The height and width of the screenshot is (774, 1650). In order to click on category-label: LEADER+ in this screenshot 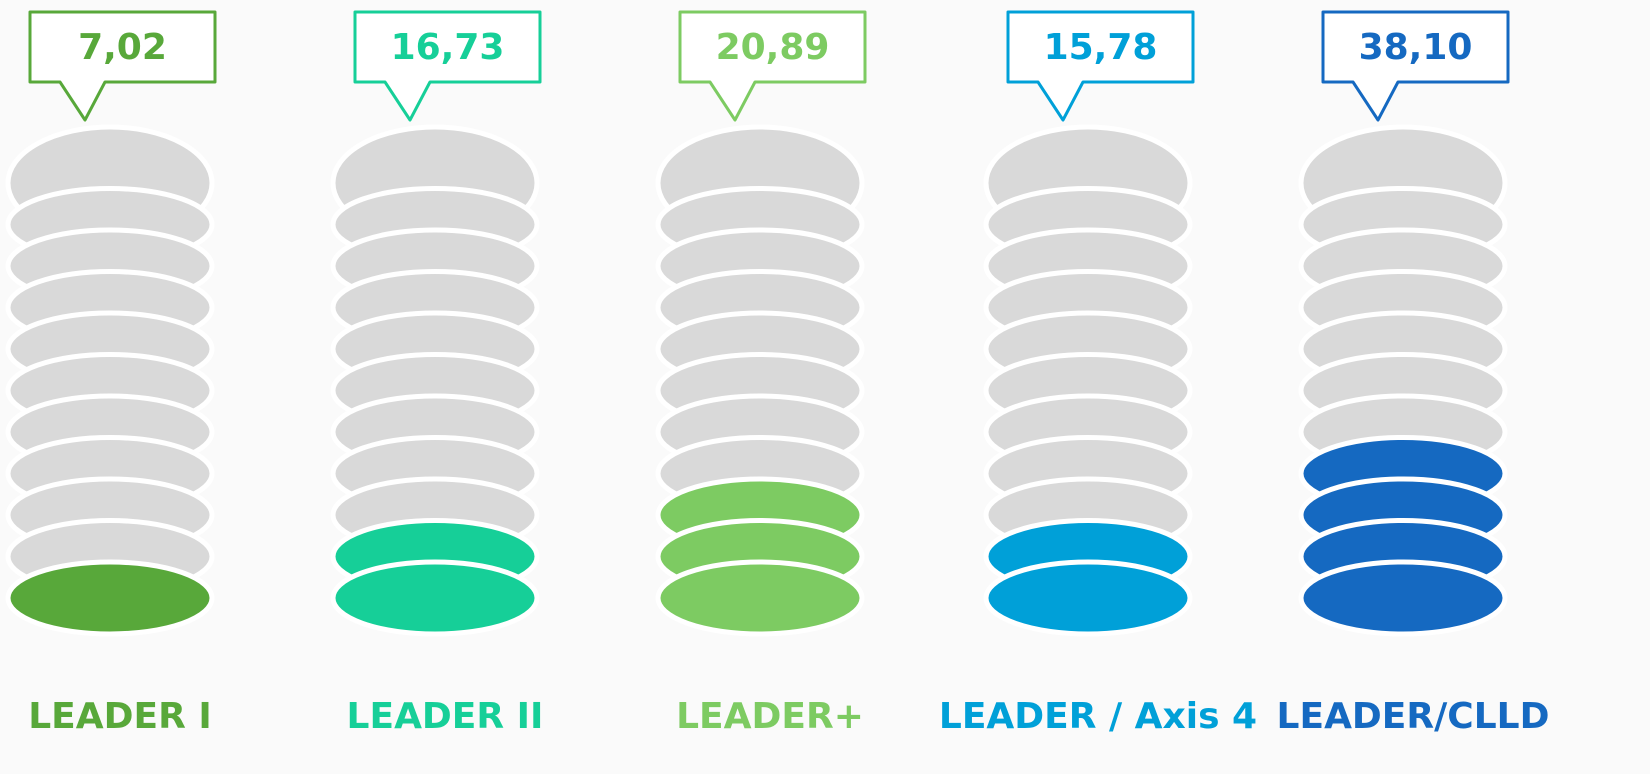, I will do `click(770, 716)`.